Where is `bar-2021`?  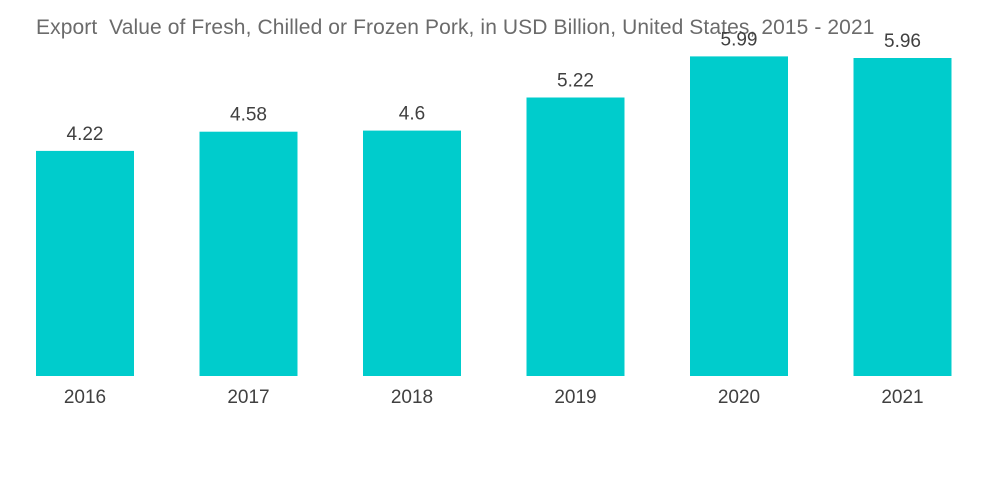
bar-2021 is located at coordinates (902, 217).